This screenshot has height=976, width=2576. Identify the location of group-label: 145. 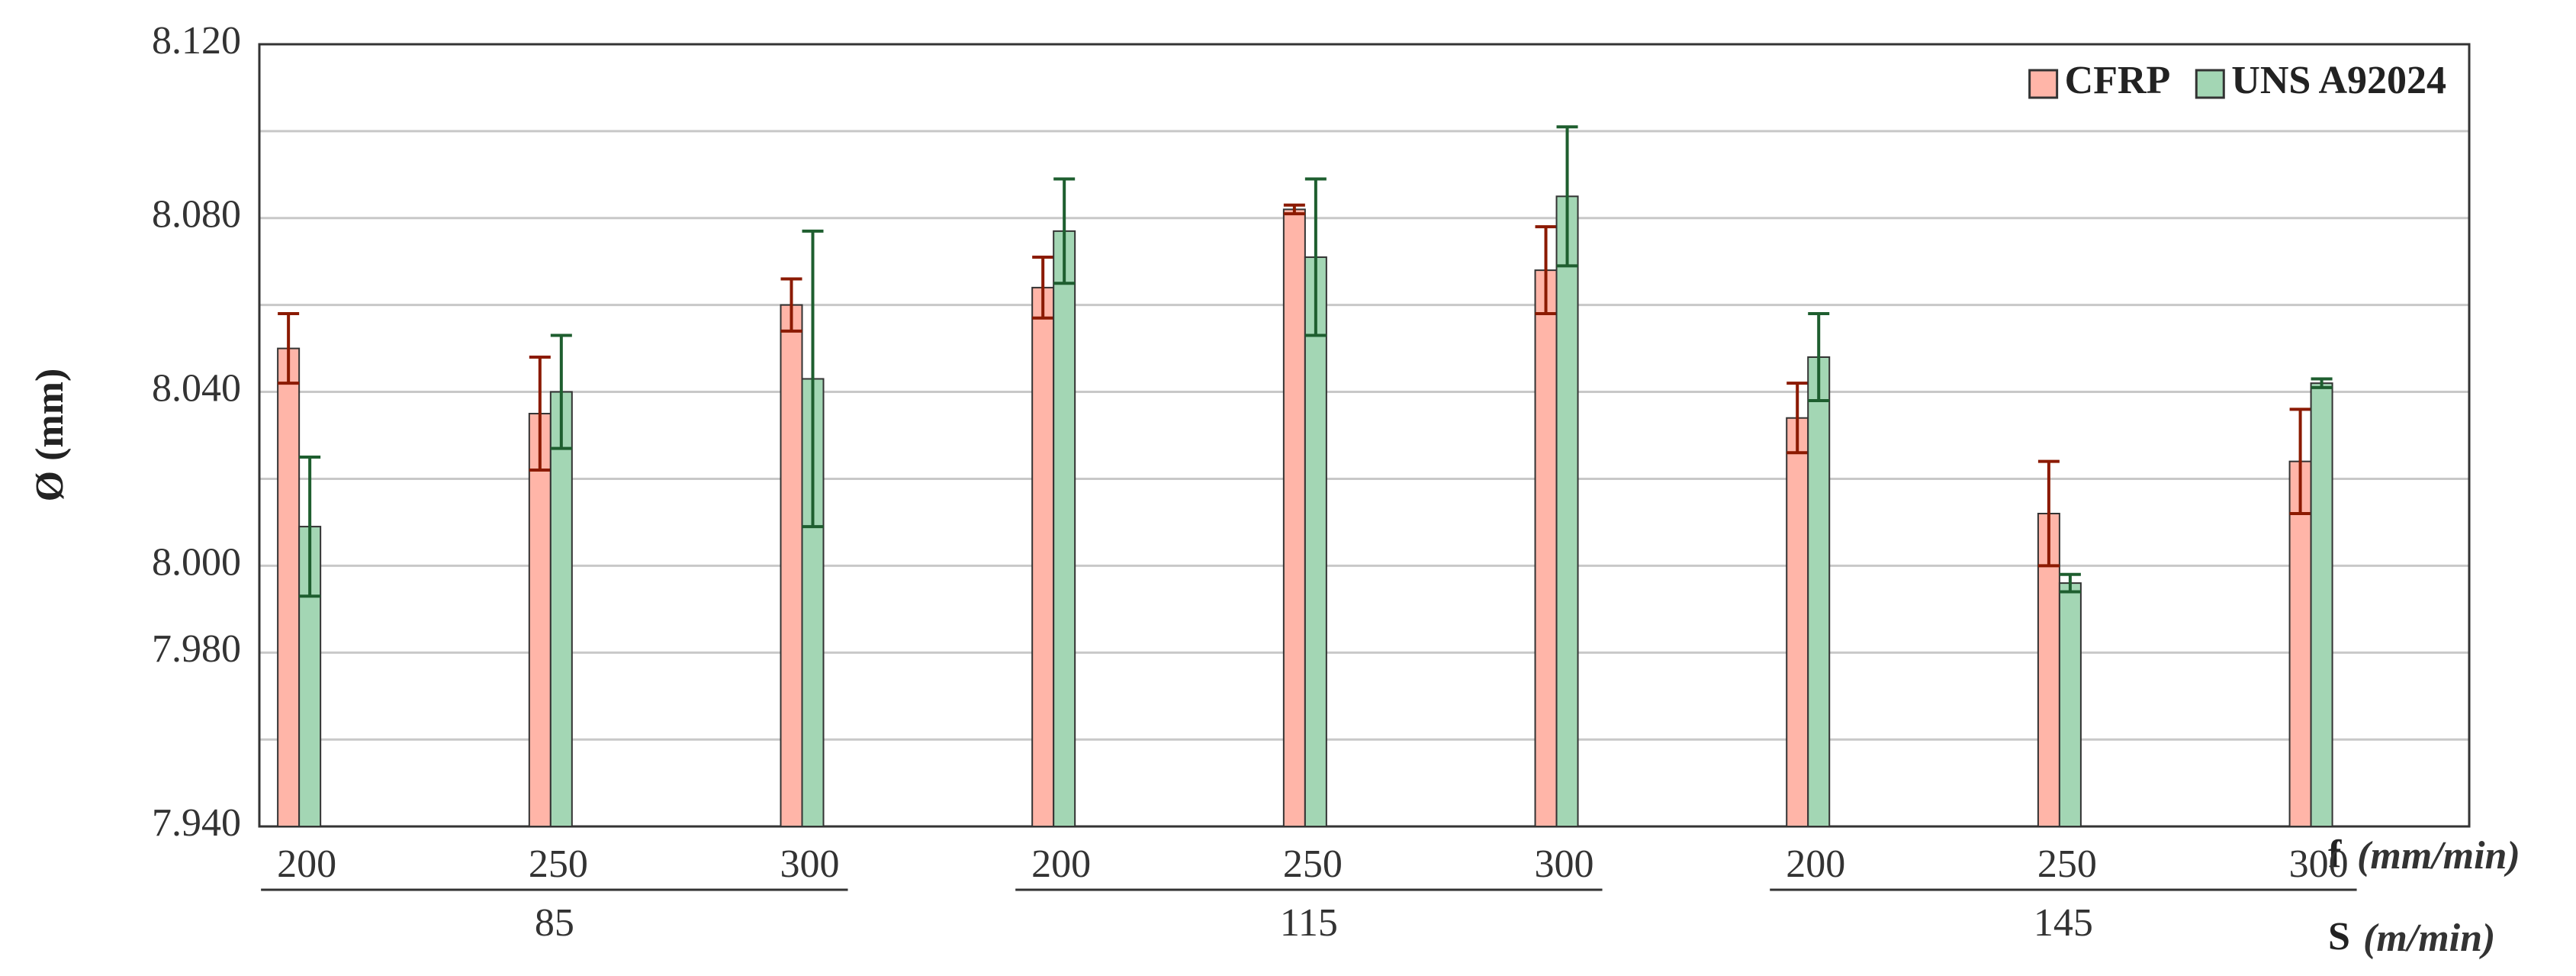
(2063, 923).